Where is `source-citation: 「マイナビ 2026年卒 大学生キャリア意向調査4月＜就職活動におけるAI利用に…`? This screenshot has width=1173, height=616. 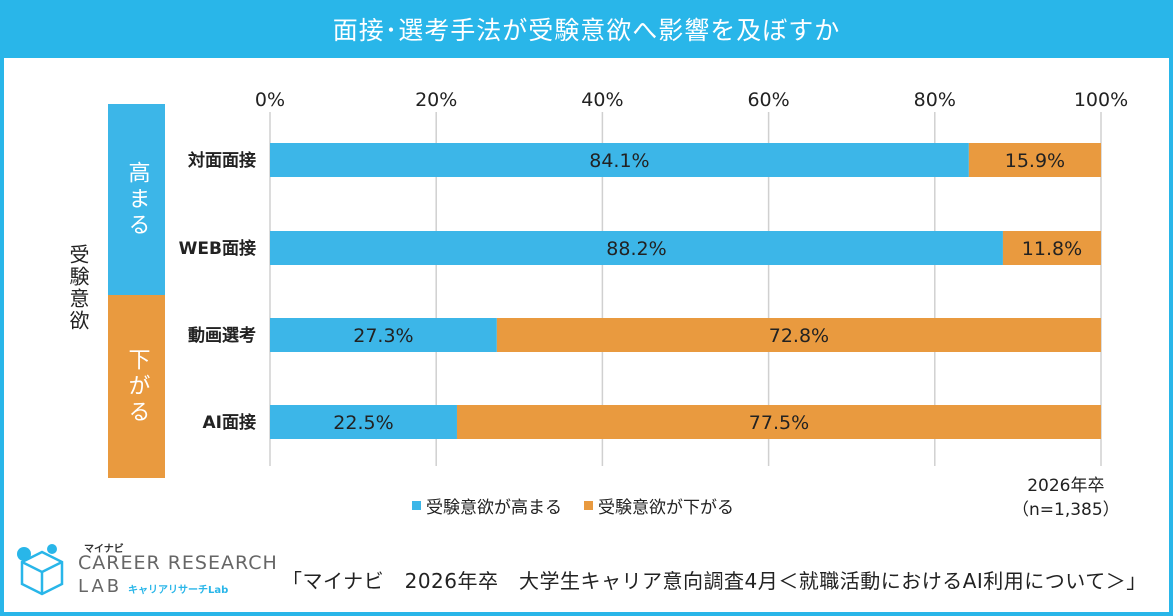
source-citation: 「マイナビ 2026年卒 大学生キャリア意向調査4月＜就職活動におけるAI利用に… is located at coordinates (714, 581).